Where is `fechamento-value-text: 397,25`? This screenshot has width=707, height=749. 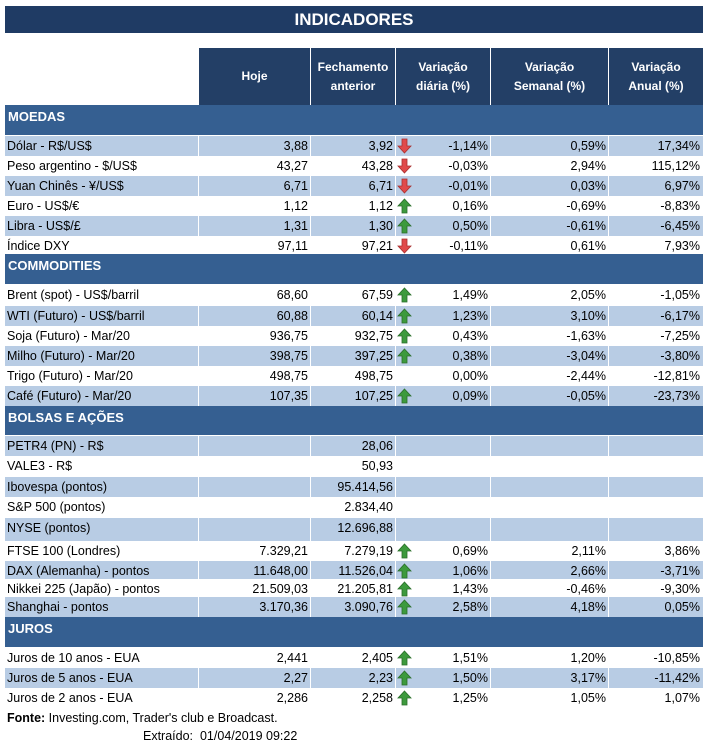
fechamento-value-text: 397,25 is located at coordinates (373, 356).